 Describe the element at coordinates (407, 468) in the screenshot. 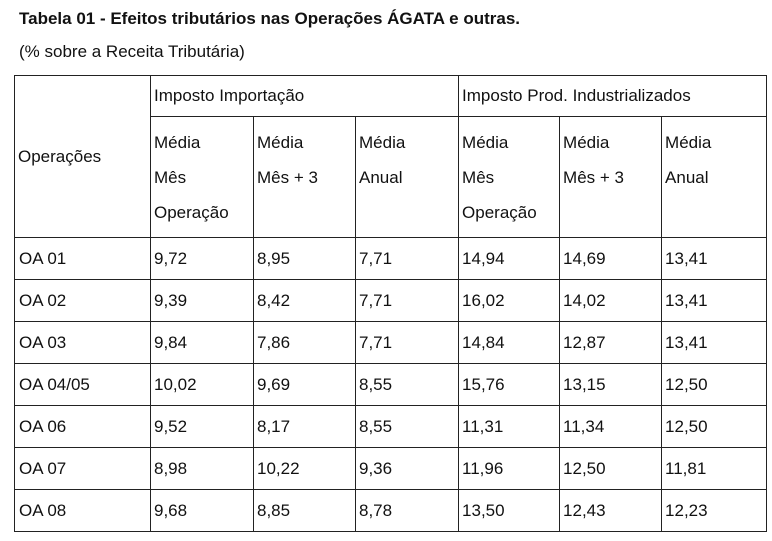

I see `value-cell: 9,36` at that location.